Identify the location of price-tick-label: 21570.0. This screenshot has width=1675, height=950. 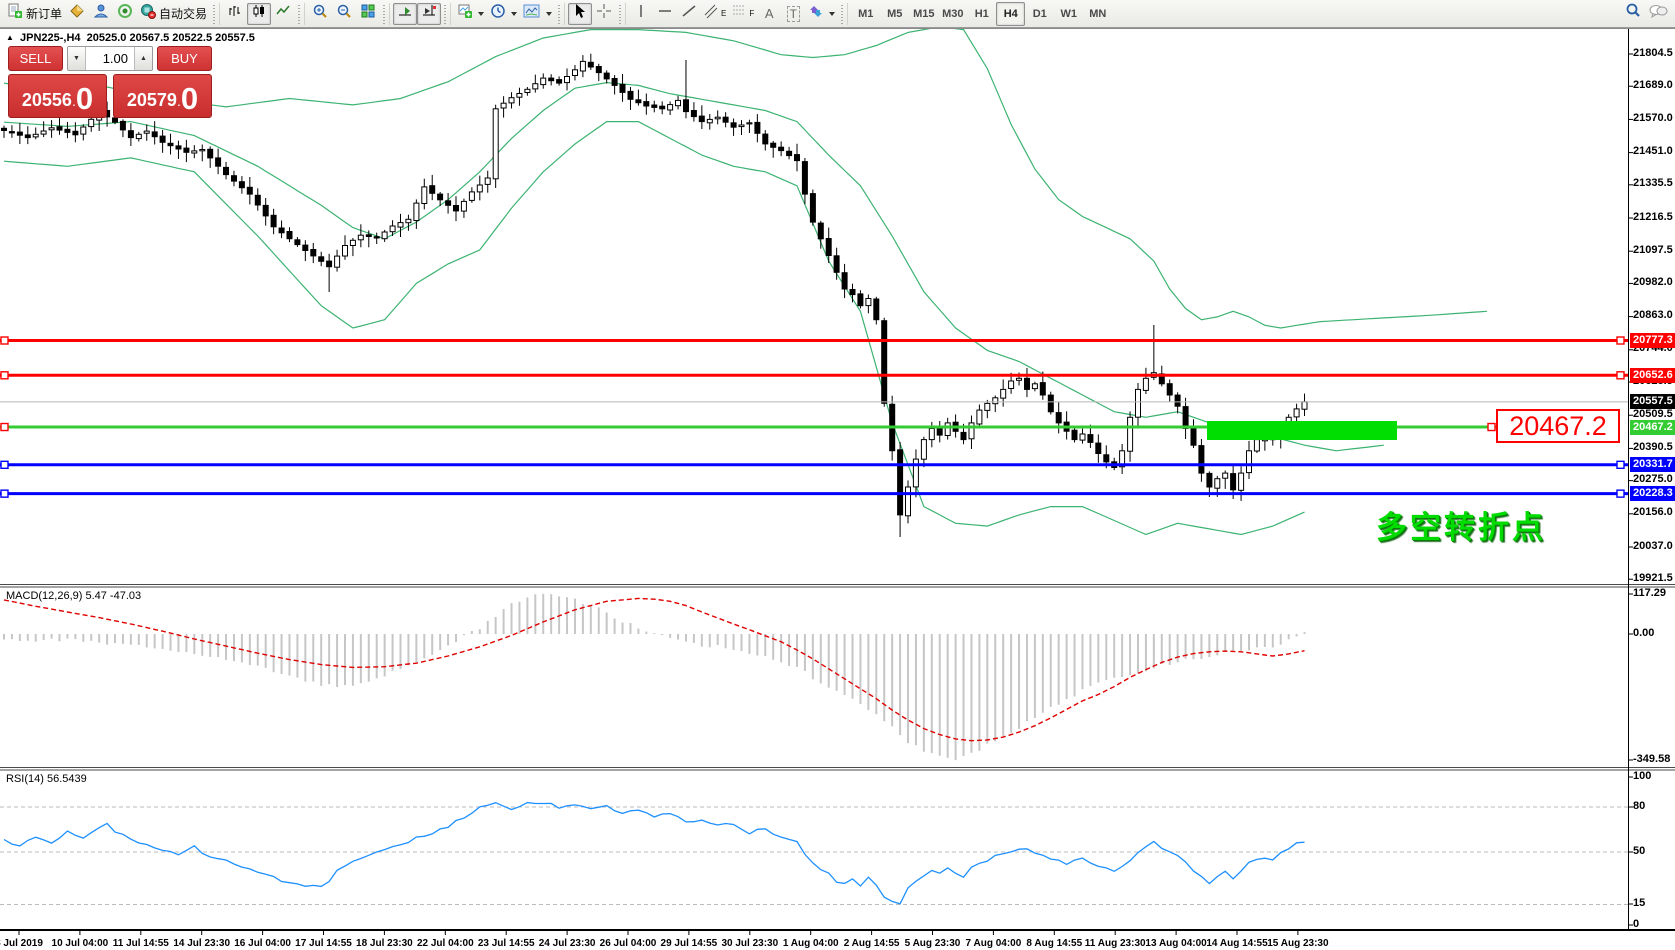
(1653, 117).